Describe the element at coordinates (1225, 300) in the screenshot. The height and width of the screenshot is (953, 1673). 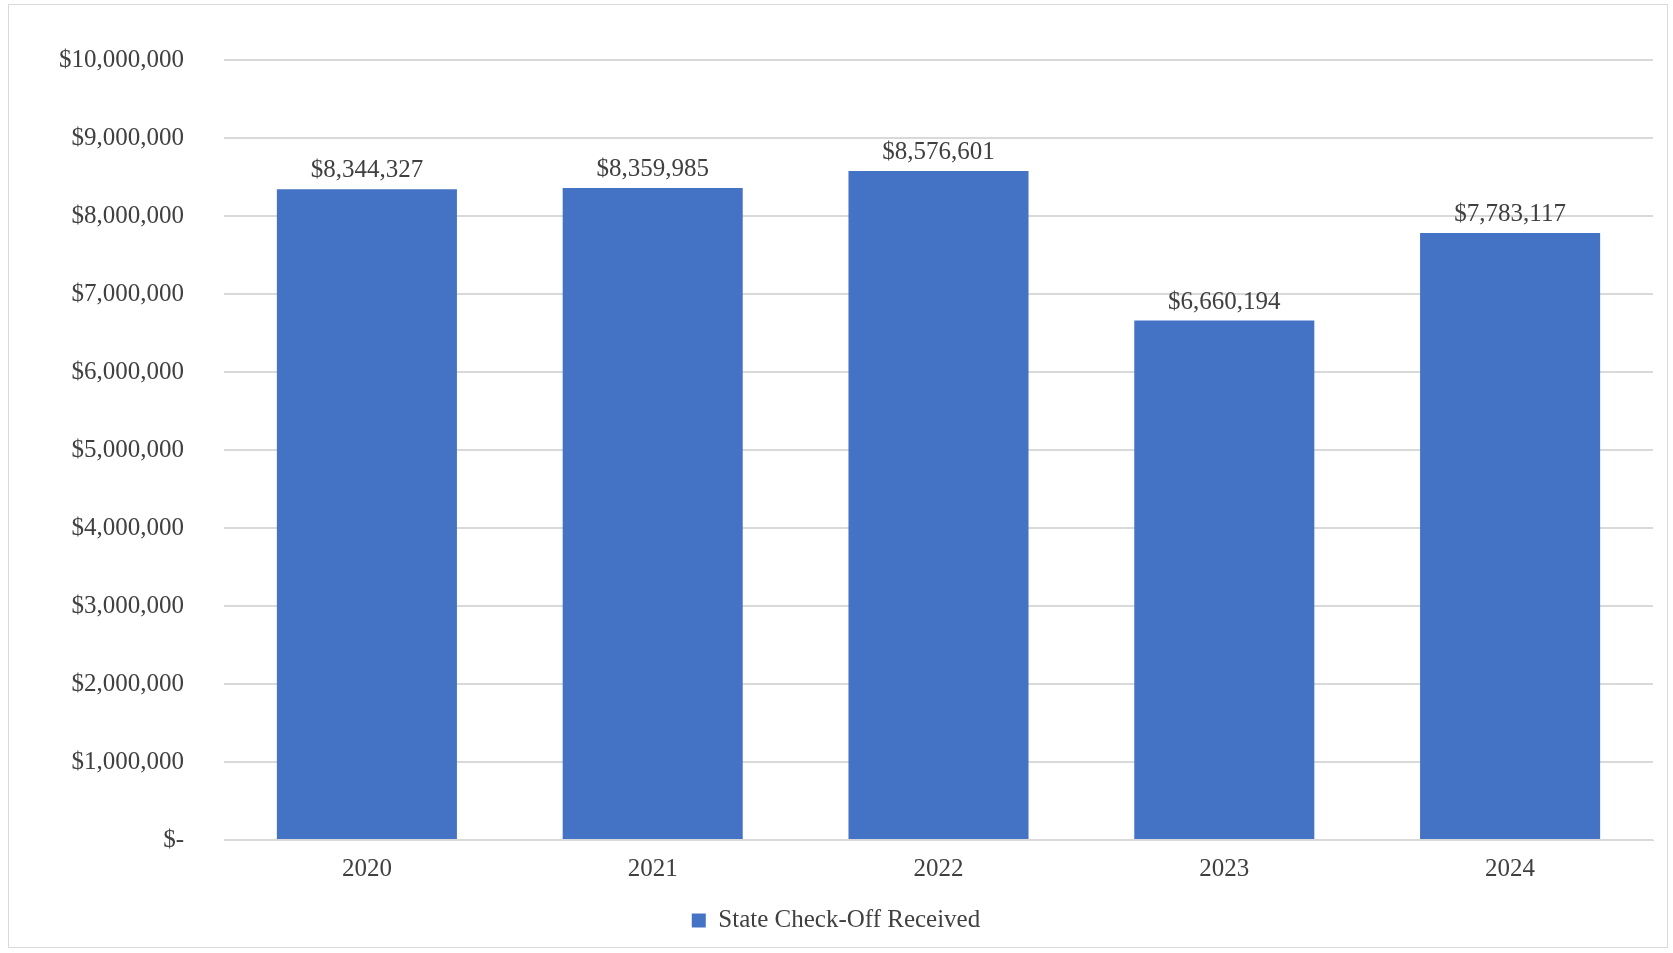
I see `data-label: $6,660,194` at that location.